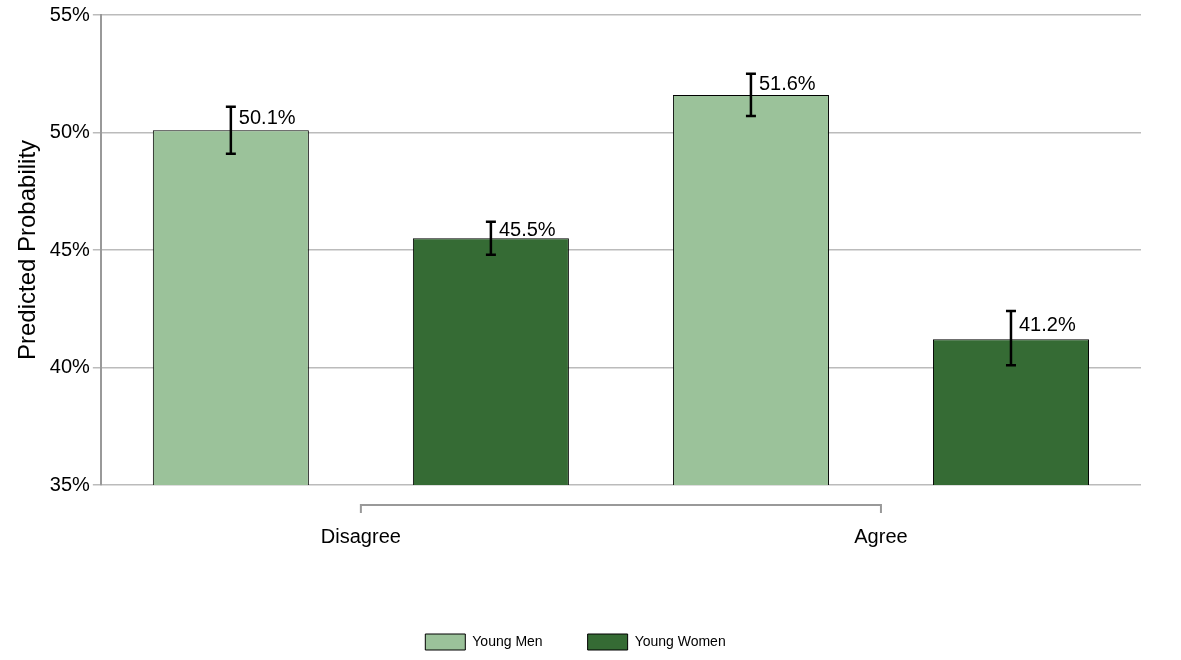 This screenshot has width=1181, height=660. What do you see at coordinates (680, 640) in the screenshot?
I see `legend-label: Young Women` at bounding box center [680, 640].